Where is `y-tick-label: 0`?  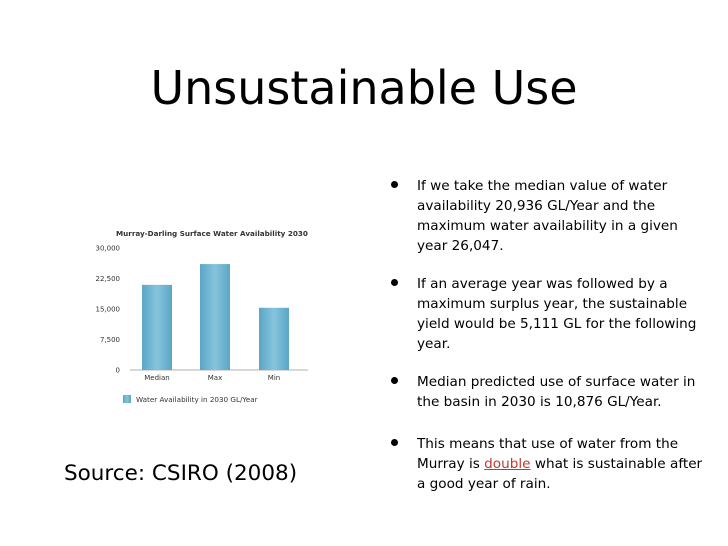
y-tick-label: 0 is located at coordinates (118, 371).